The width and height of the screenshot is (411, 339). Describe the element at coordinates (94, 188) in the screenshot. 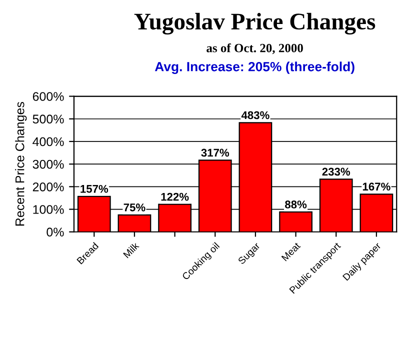

I see `data-label: 157%` at that location.